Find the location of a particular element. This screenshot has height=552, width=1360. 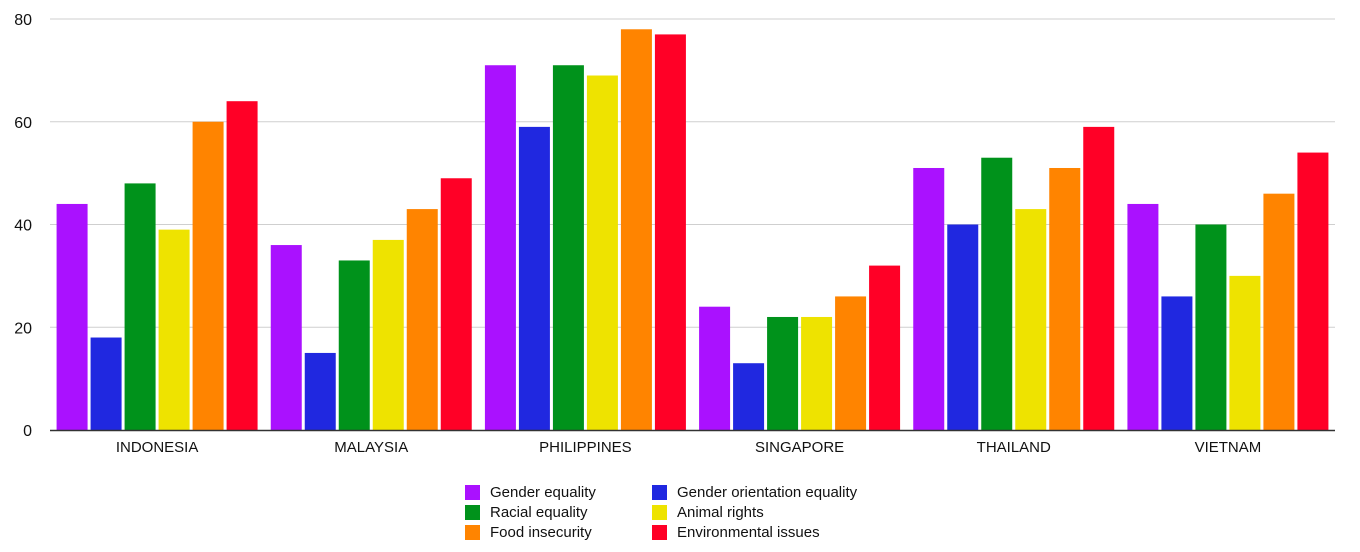

bar-philippines-environmental-issues is located at coordinates (670, 232).